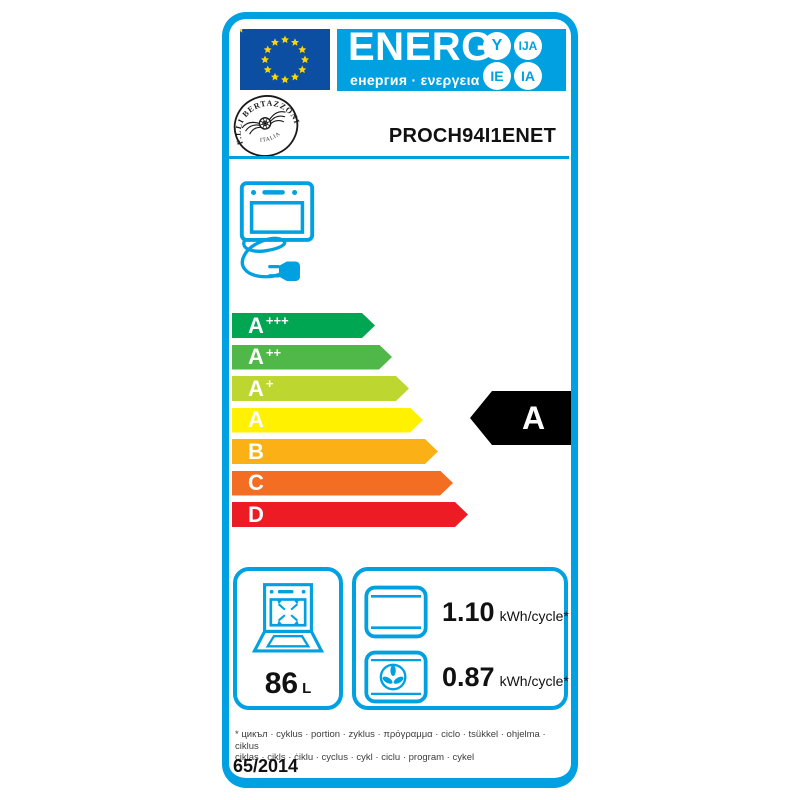  I want to click on fan-consumption-row: 0.87 kWh/cycle*, so click(466, 677).